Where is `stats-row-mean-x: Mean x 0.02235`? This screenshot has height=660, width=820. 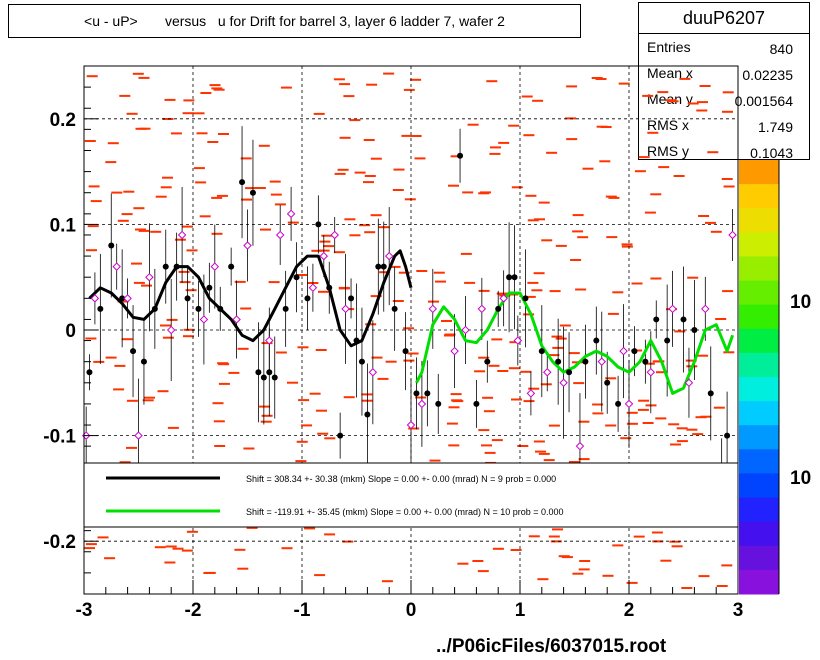 stats-row-mean-x: Mean x 0.02235 is located at coordinates (724, 73).